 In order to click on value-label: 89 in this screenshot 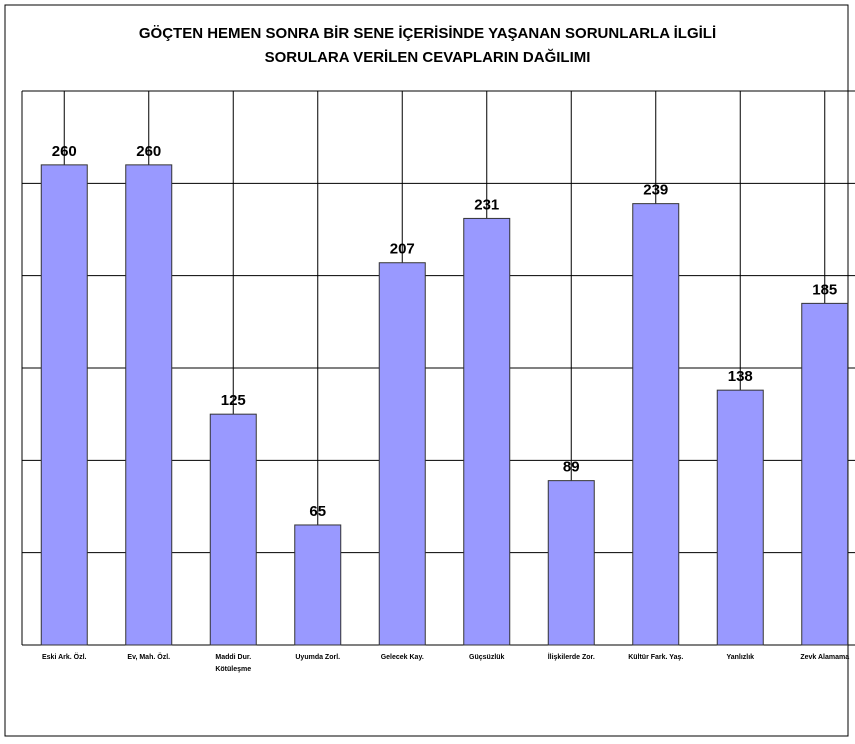, I will do `click(571, 467)`.